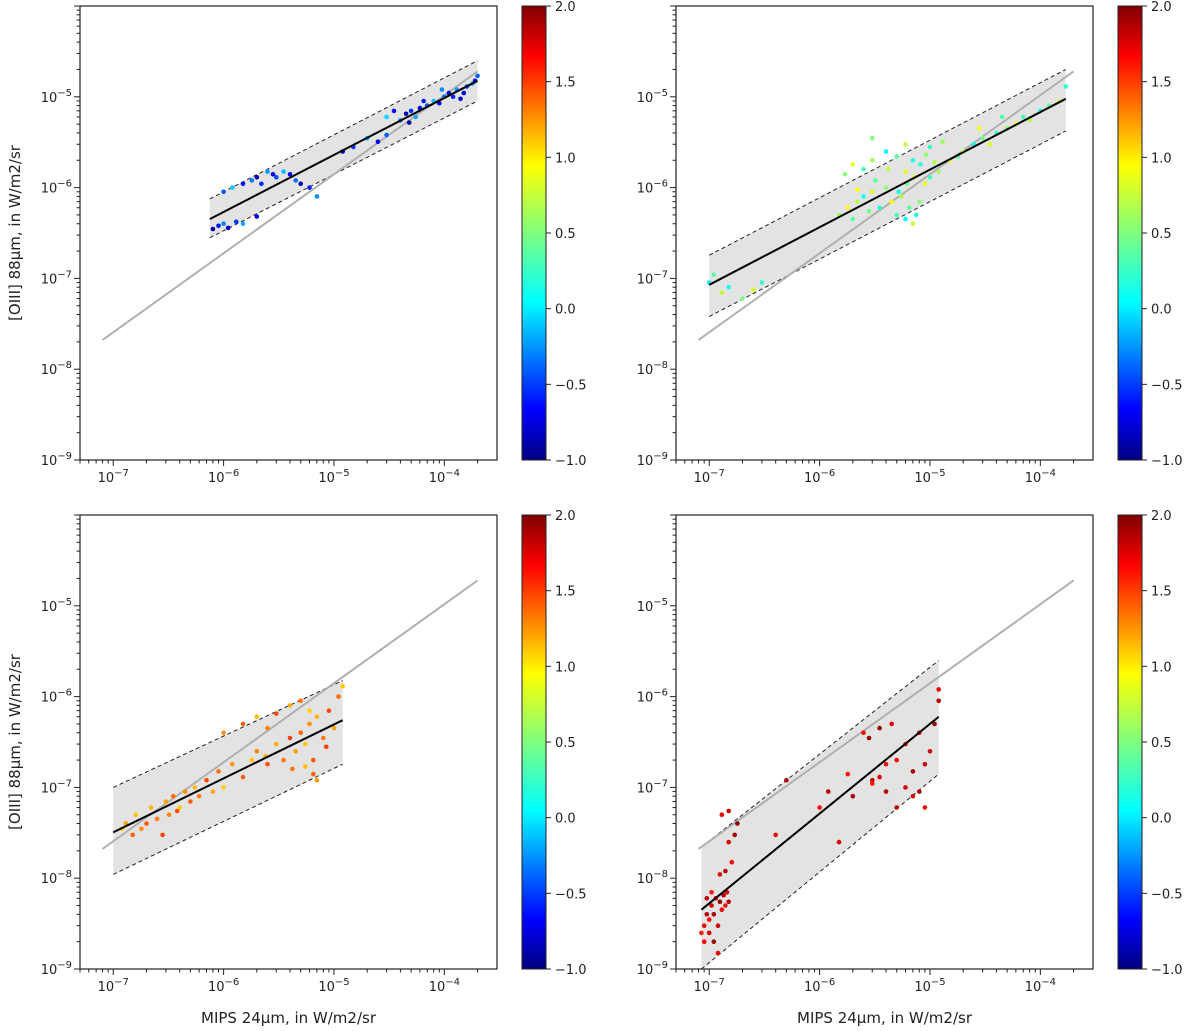 This screenshot has height=1031, width=1200. What do you see at coordinates (223, 986) in the screenshot?
I see `x-tick-label: 10⁻⁶` at bounding box center [223, 986].